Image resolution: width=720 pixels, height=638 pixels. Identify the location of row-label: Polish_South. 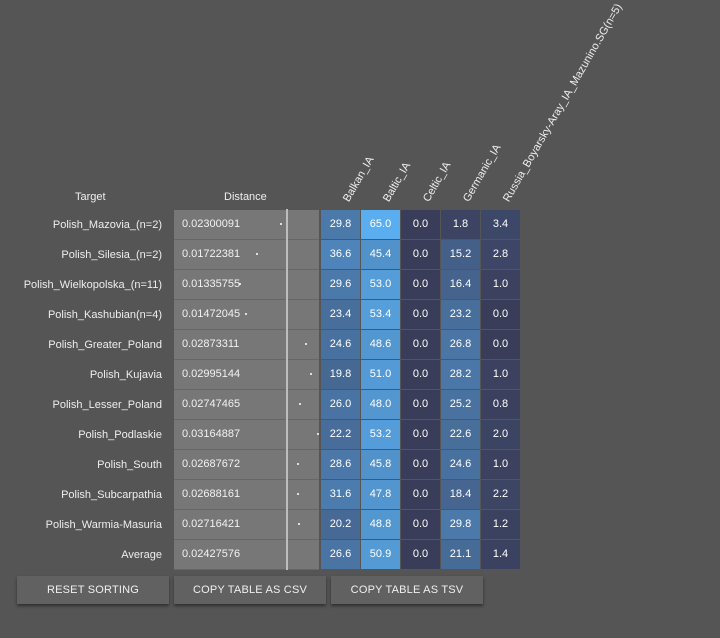
(129, 465).